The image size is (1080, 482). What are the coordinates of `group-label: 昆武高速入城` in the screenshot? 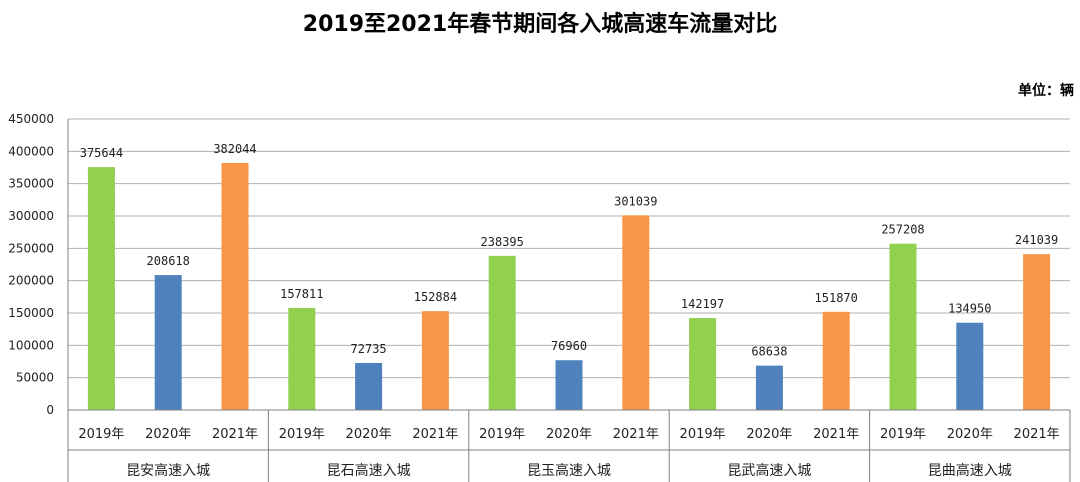 It's located at (769, 470).